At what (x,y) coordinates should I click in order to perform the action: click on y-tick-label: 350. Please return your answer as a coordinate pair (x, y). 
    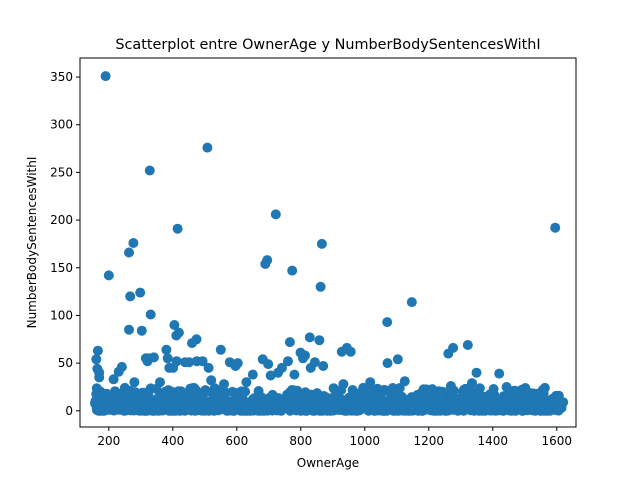
    Looking at the image, I should click on (61, 77).